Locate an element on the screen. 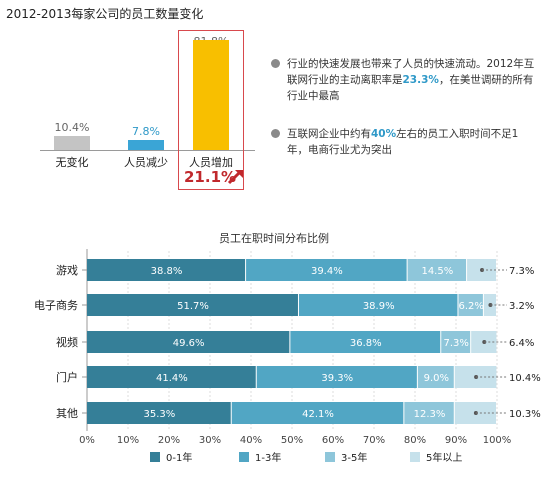 The image size is (548, 489). segment-value-label: 12.3% is located at coordinates (430, 414).